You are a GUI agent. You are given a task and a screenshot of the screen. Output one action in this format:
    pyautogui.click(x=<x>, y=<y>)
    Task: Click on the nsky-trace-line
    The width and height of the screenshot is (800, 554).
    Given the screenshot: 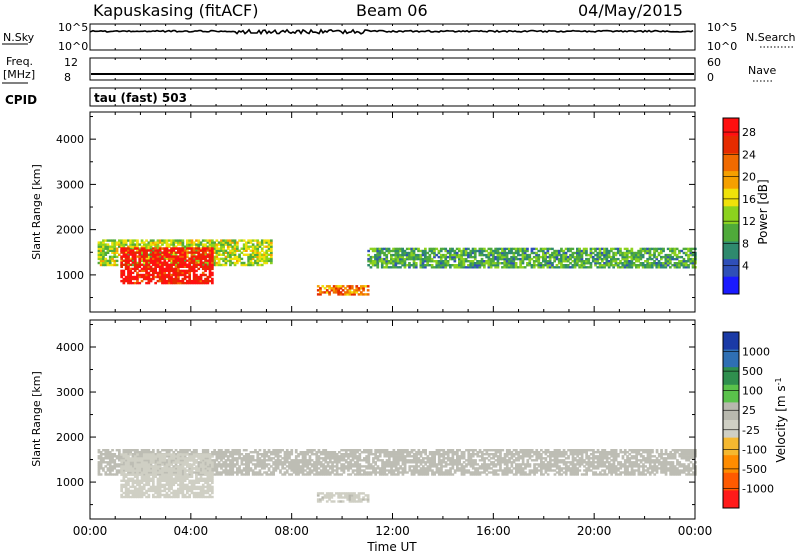 What is the action you would take?
    pyautogui.click(x=392, y=32)
    